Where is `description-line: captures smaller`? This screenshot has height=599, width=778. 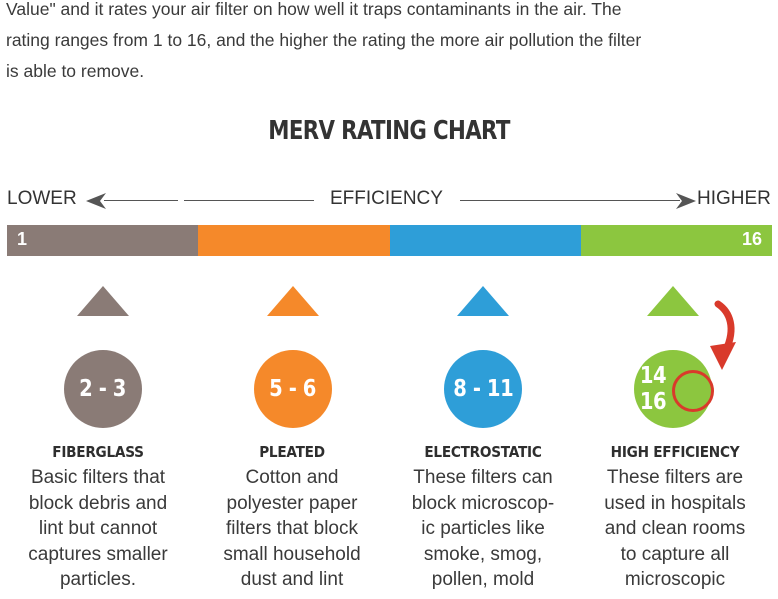
description-line: captures smaller is located at coordinates (98, 554).